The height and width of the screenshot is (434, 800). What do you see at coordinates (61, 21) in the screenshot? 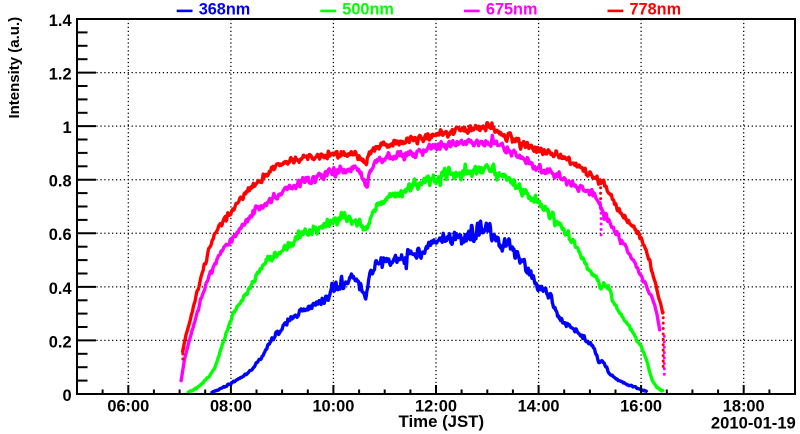
I see `svg-text: 1.4` at bounding box center [61, 21].